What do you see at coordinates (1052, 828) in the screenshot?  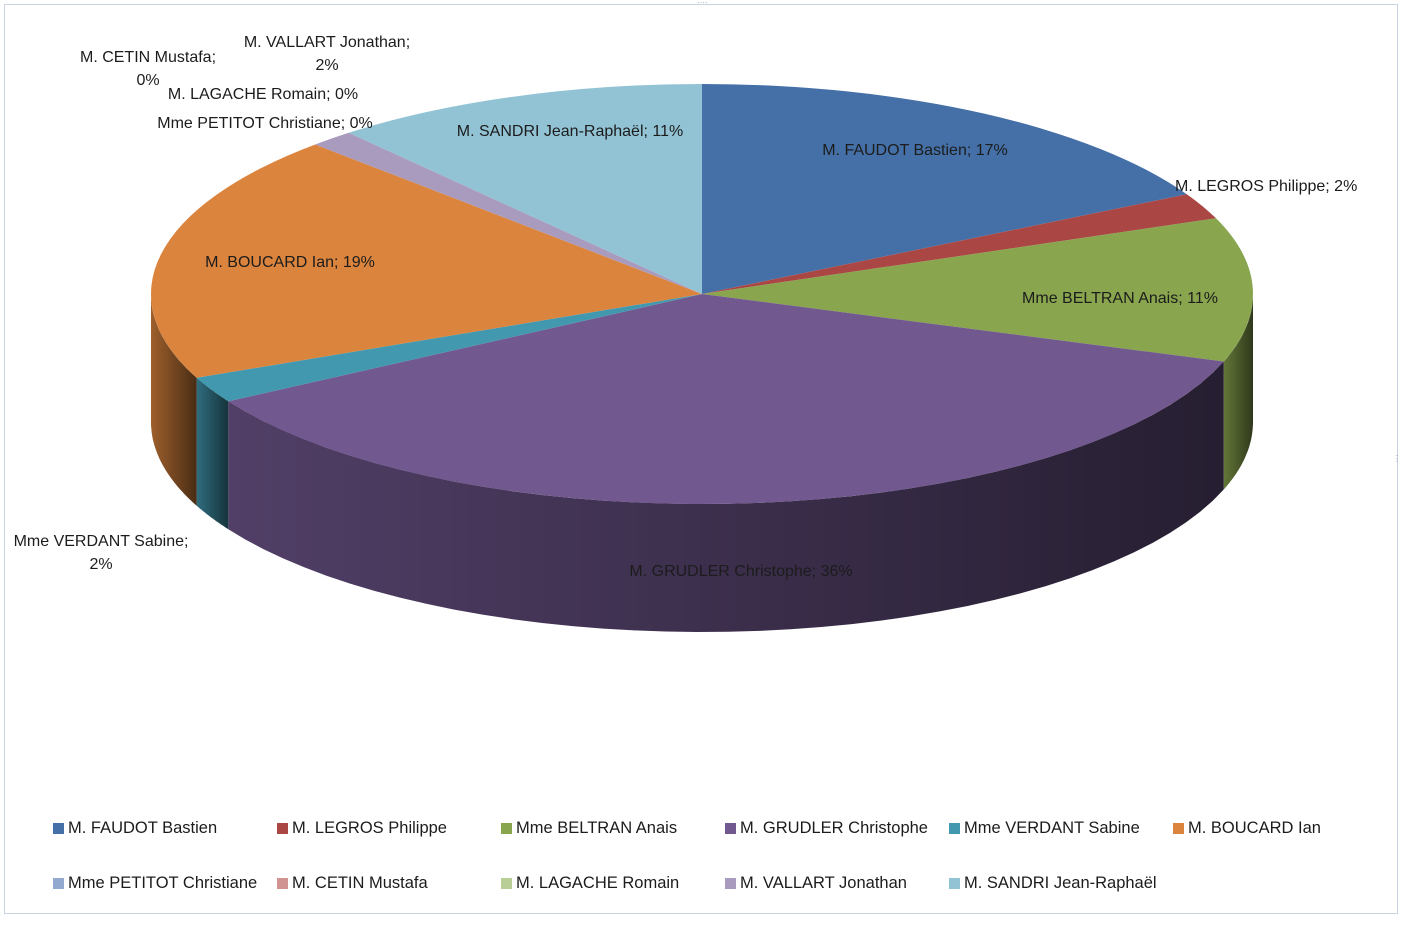 I see `legend-label: Mme VERDANT Sabine` at bounding box center [1052, 828].